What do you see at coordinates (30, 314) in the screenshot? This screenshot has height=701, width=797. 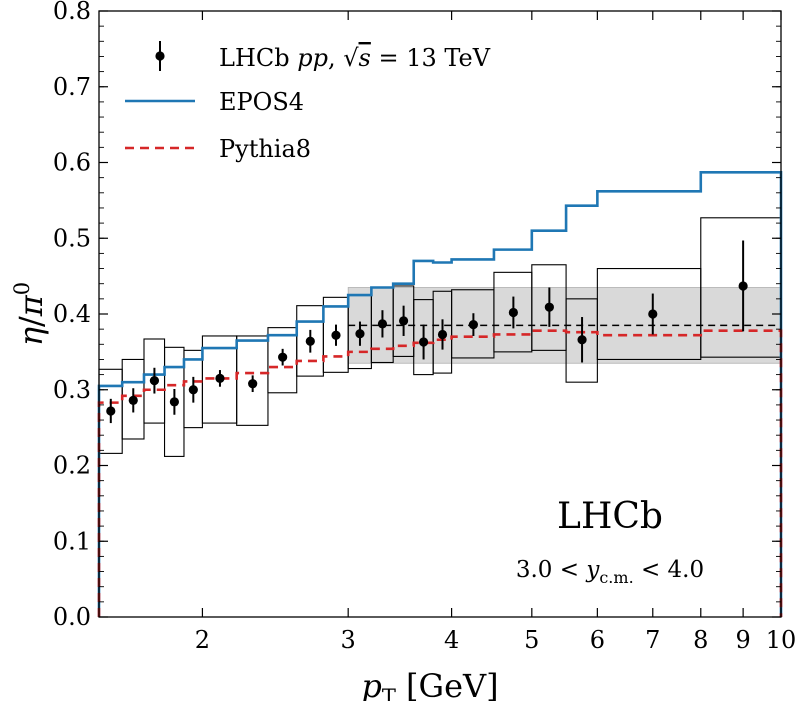 I see `y-axis-title: η/π0` at bounding box center [30, 314].